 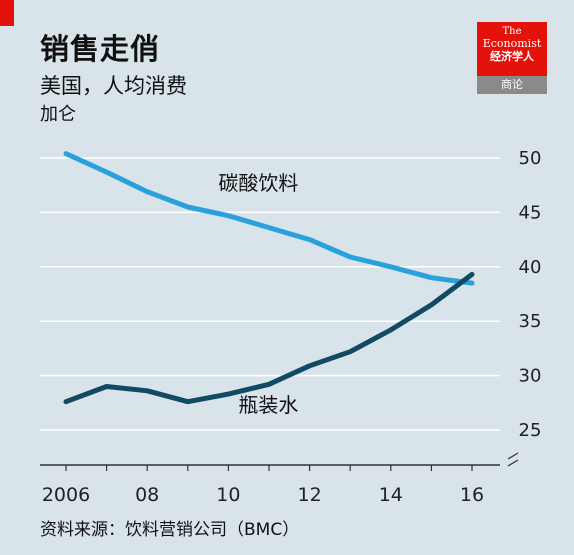 What do you see at coordinates (530, 212) in the screenshot?
I see `y-tick-label-45: 45` at bounding box center [530, 212].